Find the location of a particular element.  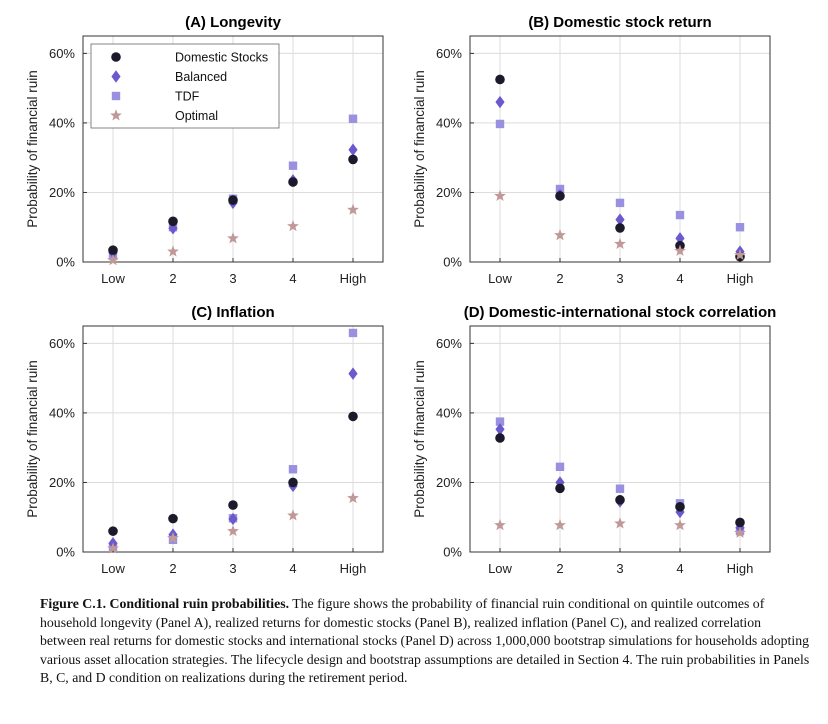

legend-label-domestic-stocks: Domestic Stocks is located at coordinates (221, 58).